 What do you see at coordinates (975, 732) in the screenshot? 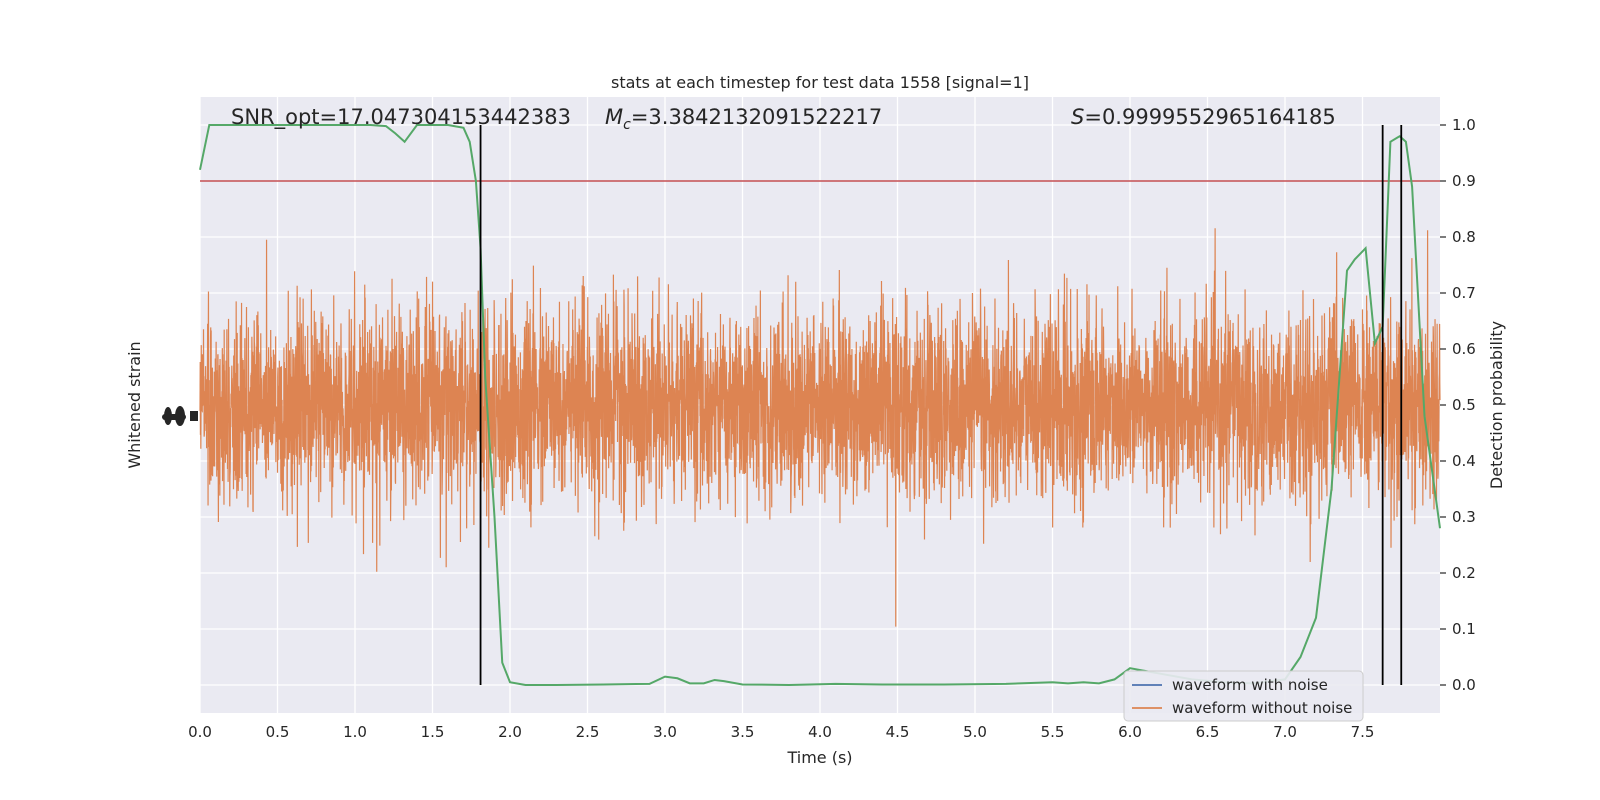
I see `x-tick-label-10: 5.0` at bounding box center [975, 732].